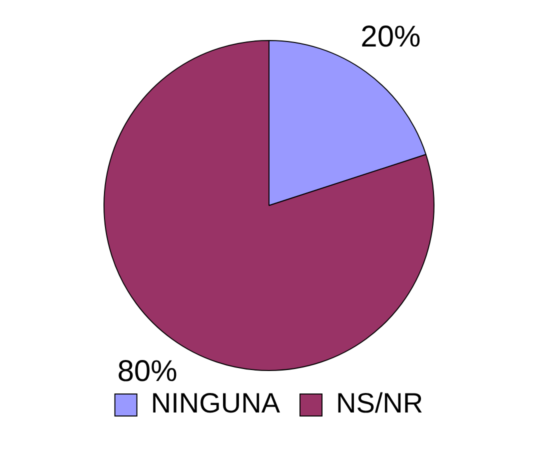 This screenshot has height=449, width=538. I want to click on data-label: 80%, so click(147, 371).